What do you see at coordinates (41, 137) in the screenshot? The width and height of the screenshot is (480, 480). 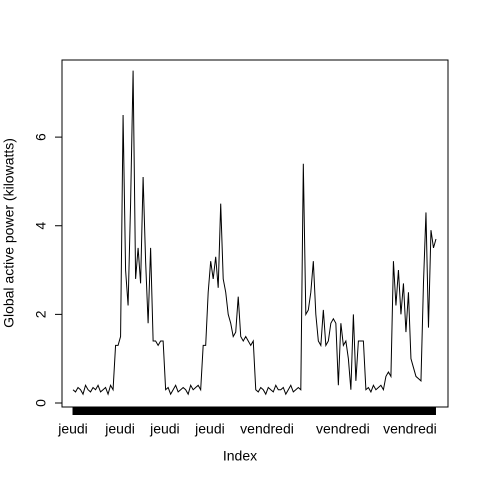 I see `y-tick-label: 6` at bounding box center [41, 137].